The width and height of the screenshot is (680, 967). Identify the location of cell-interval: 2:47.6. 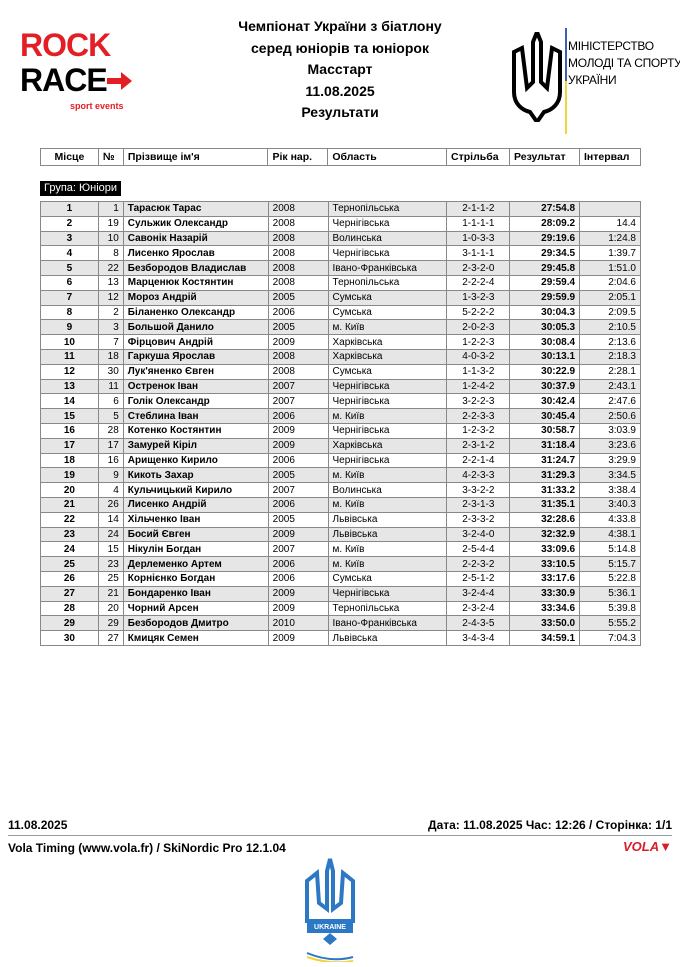
(610, 401).